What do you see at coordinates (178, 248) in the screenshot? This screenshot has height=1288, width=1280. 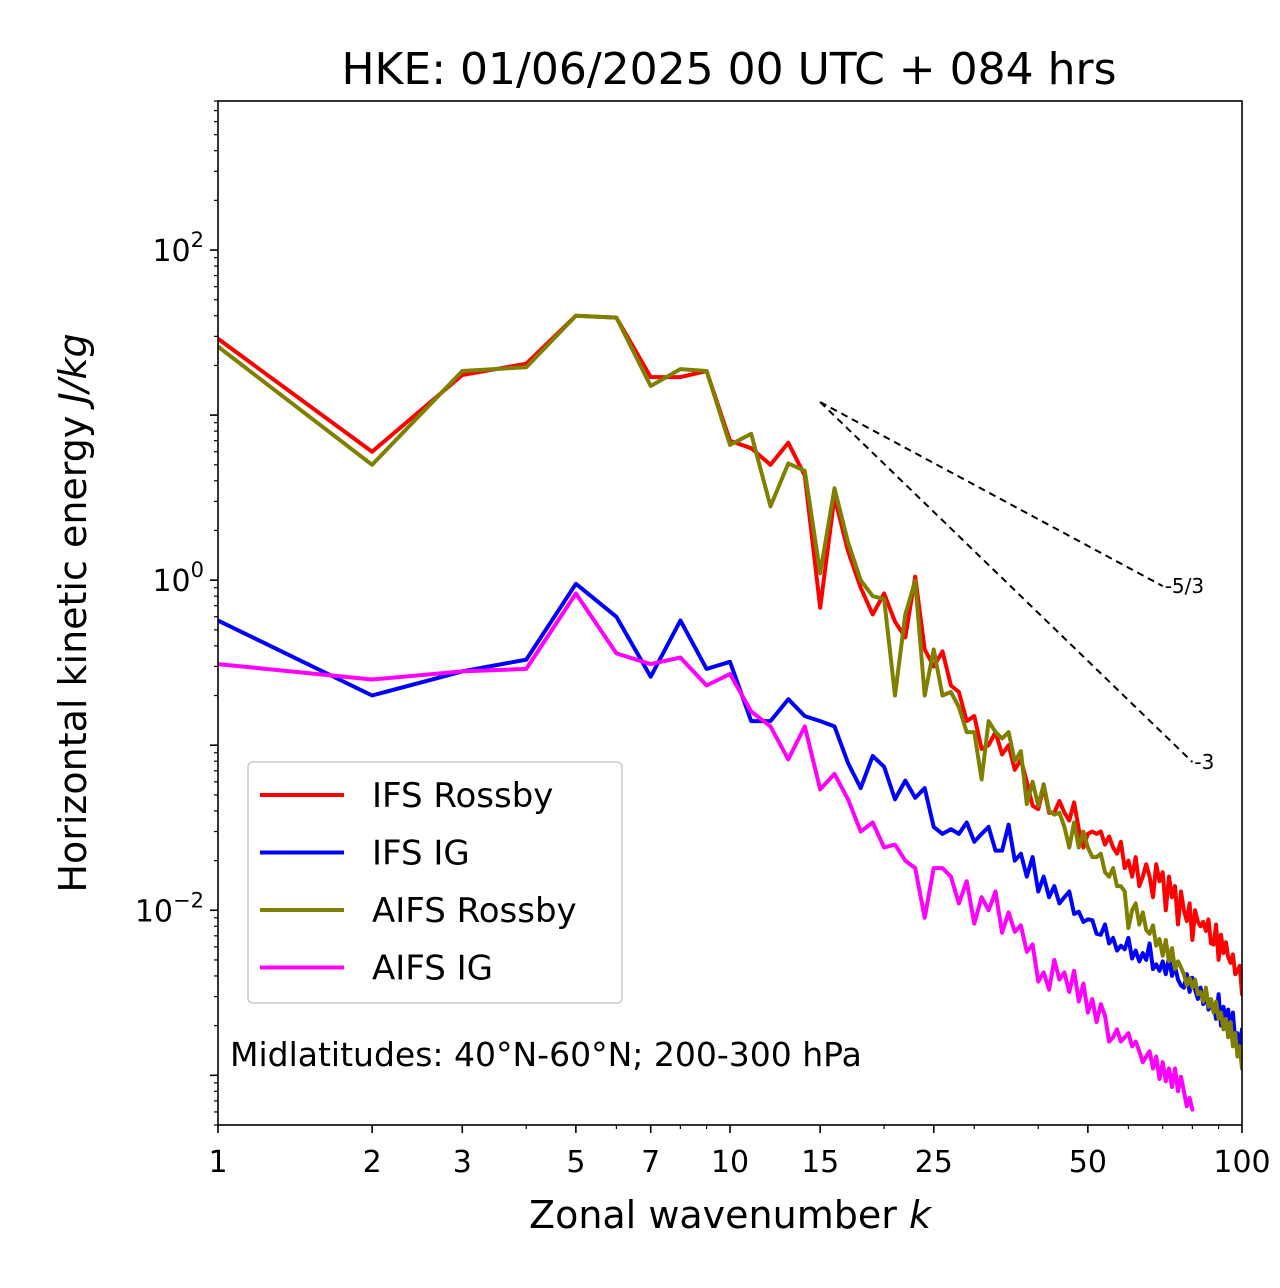 I see `y-tick-label: 10²` at bounding box center [178, 248].